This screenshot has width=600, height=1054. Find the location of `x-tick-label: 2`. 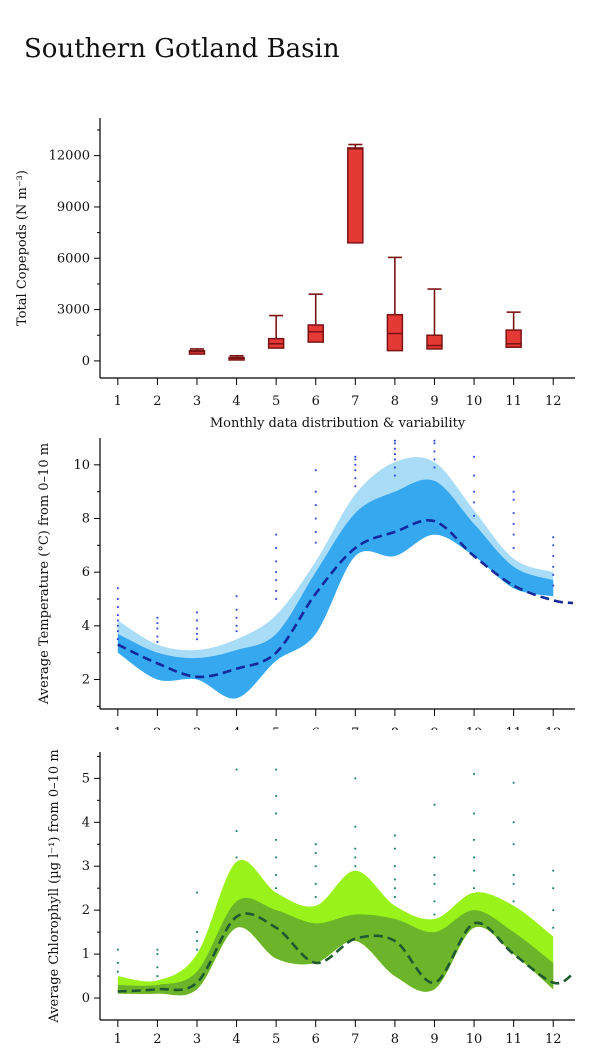

x-tick-label: 2 is located at coordinates (157, 1039).